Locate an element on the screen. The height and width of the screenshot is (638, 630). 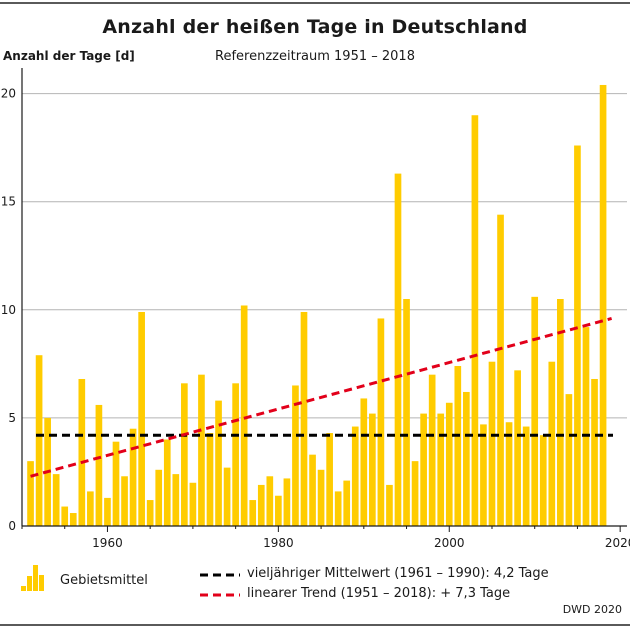
bar-1970 is located at coordinates (193, 504).